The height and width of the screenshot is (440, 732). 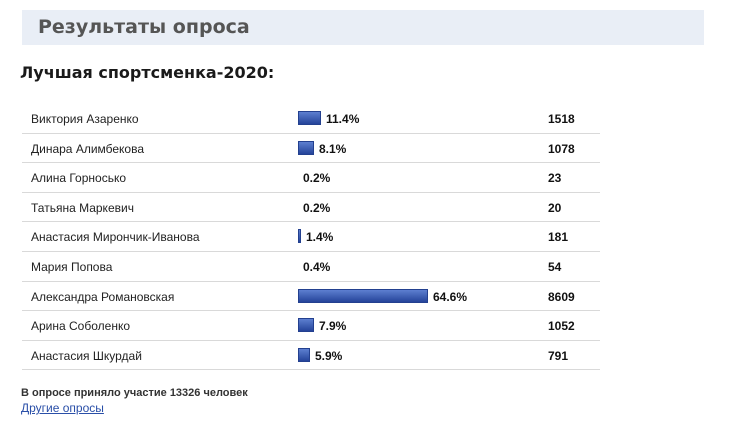 I want to click on option-name: Александра Романовская, so click(x=103, y=296).